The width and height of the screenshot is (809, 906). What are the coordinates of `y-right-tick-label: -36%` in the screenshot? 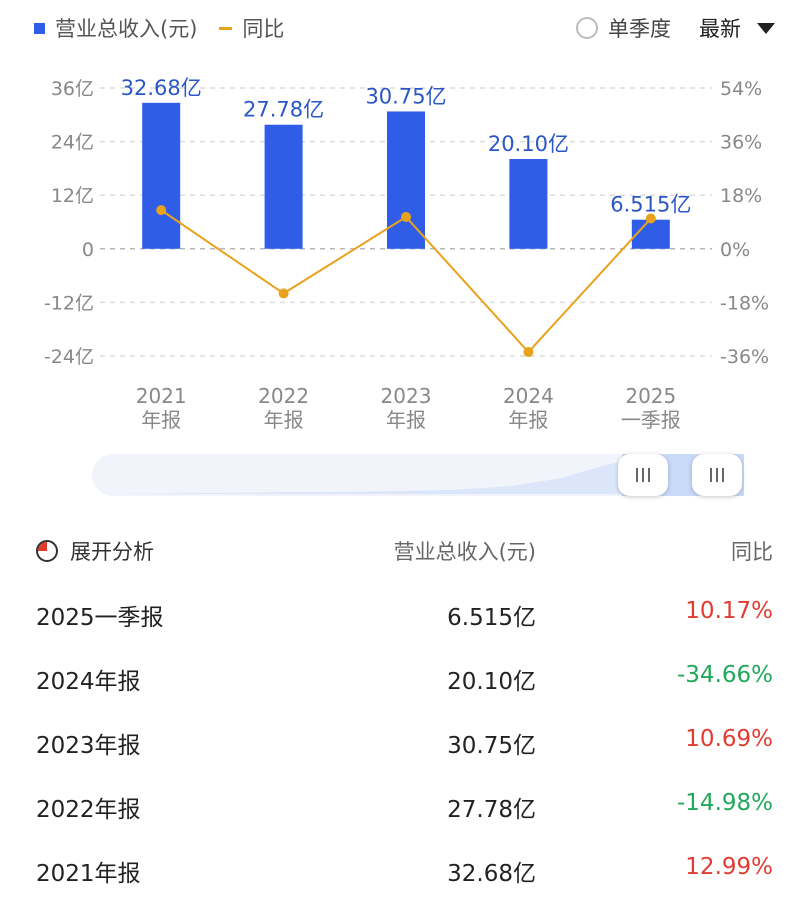 It's located at (744, 357).